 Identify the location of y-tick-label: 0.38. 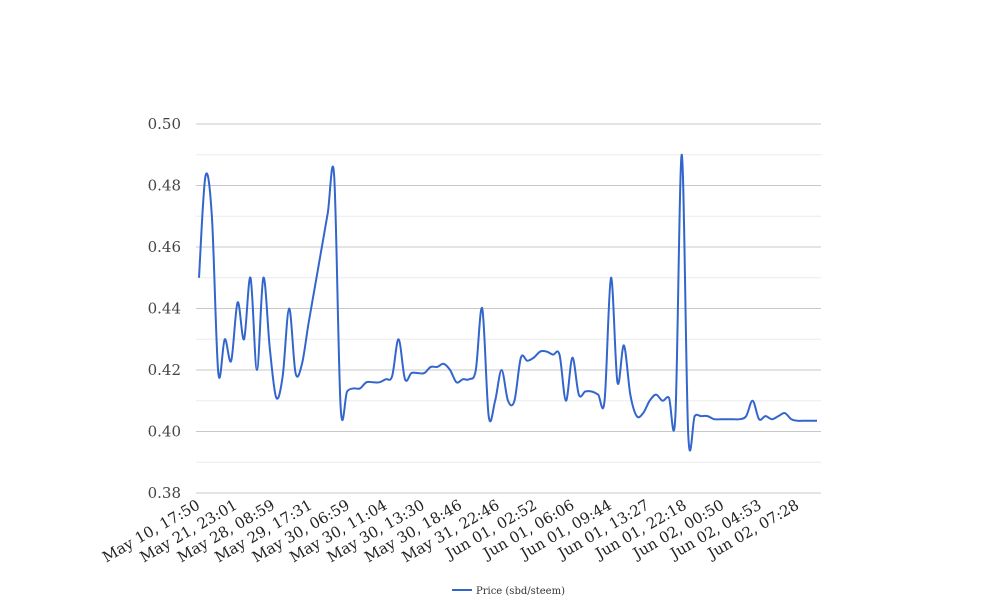
(164, 493).